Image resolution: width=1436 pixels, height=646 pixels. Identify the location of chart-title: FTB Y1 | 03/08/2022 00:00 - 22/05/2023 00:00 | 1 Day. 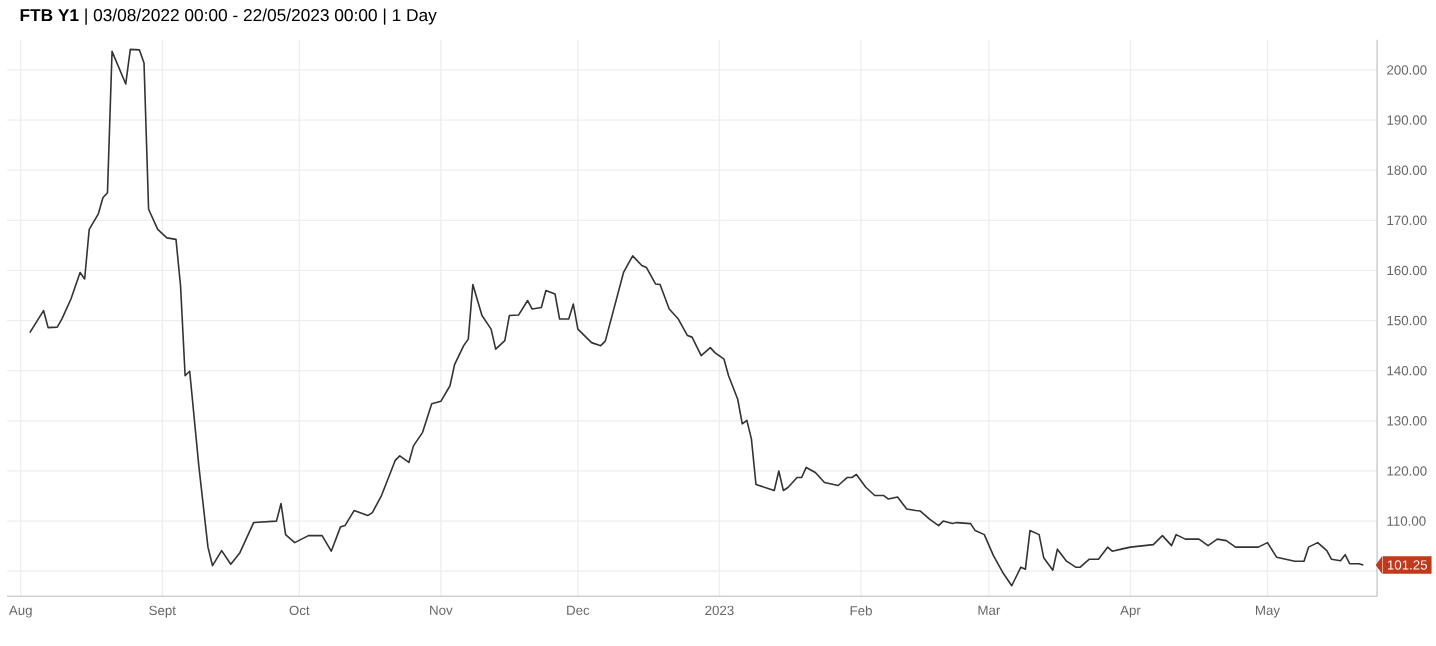
(228, 16).